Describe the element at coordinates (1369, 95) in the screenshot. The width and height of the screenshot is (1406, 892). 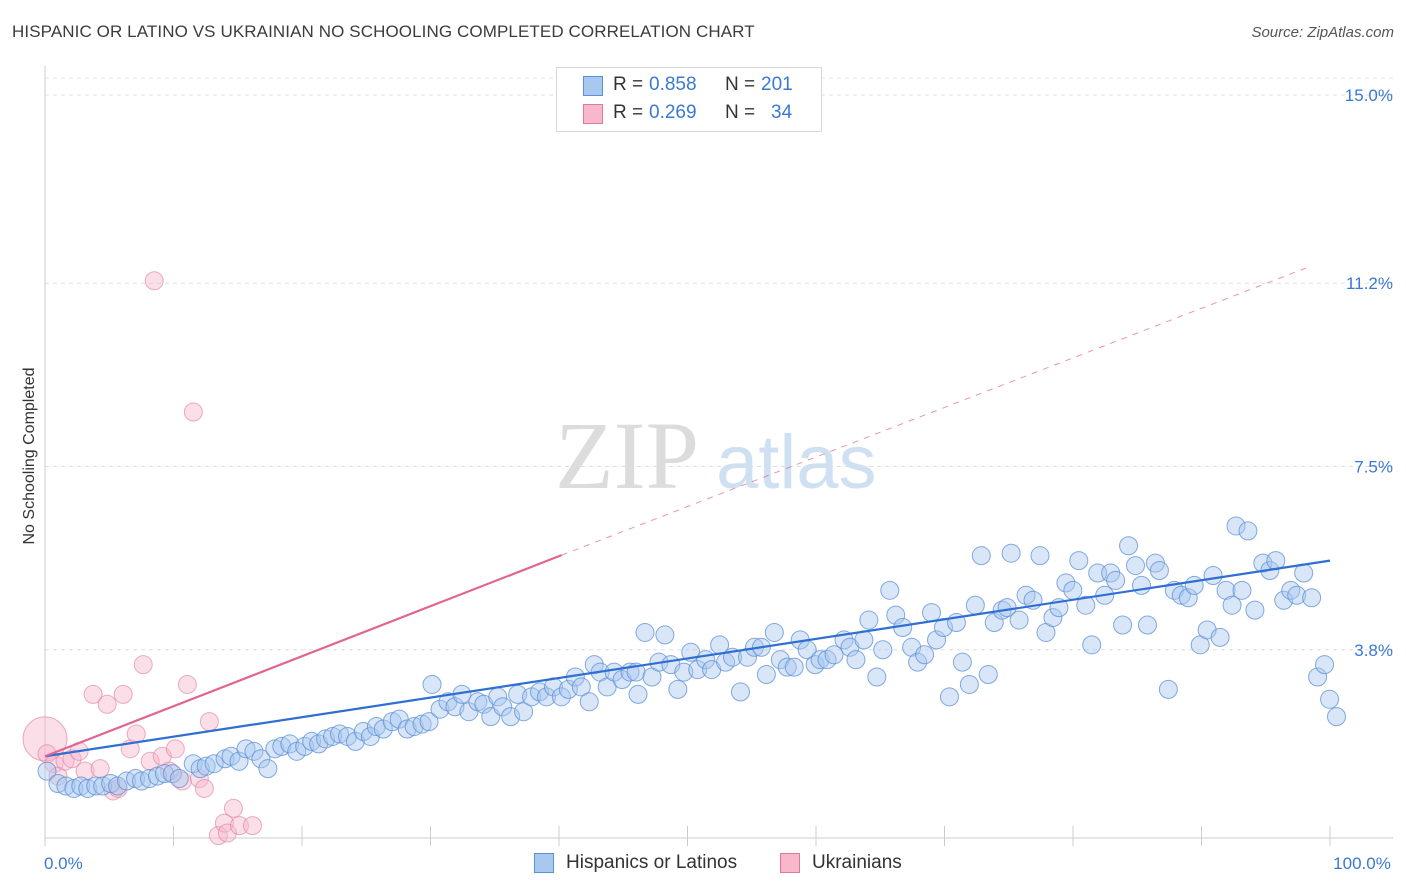
I see `y-tick-label: 15.0%` at that location.